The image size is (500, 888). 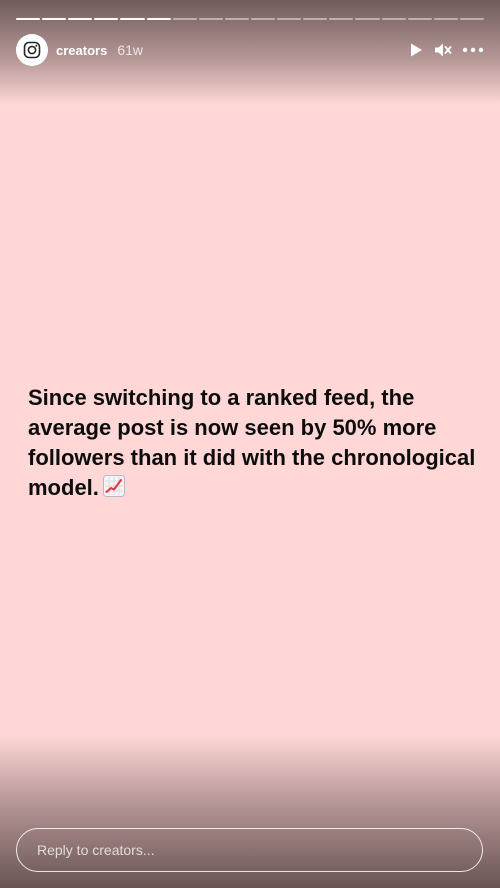 I want to click on speaker-muted-icon, so click(x=443, y=50).